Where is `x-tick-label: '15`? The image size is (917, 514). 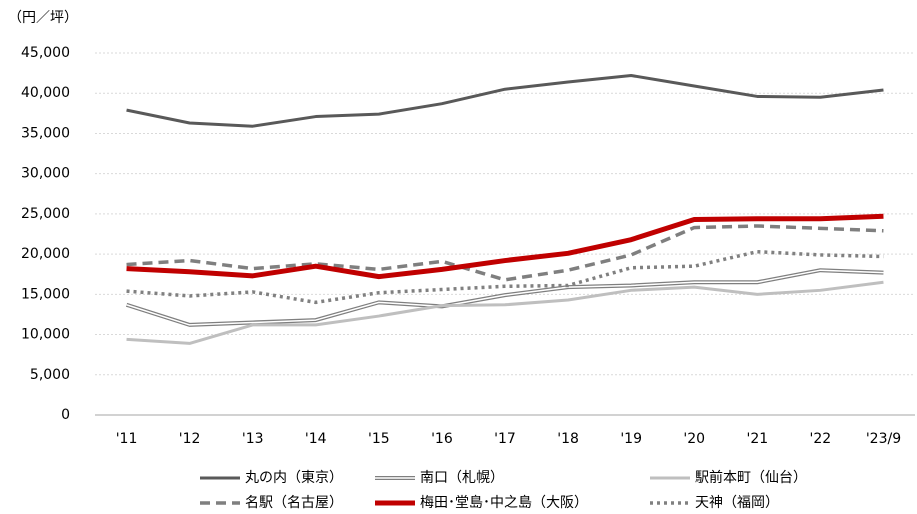
x-tick-label: '15 is located at coordinates (379, 439).